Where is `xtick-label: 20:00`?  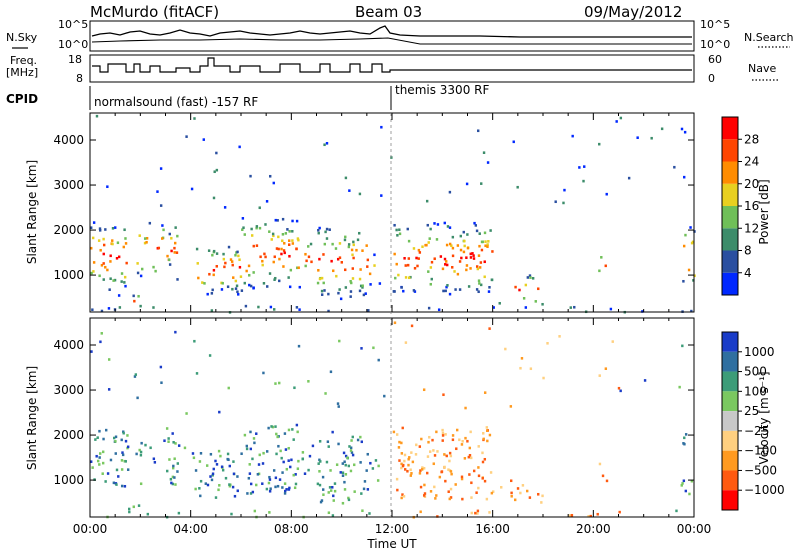 xtick-label: 20:00 is located at coordinates (593, 529).